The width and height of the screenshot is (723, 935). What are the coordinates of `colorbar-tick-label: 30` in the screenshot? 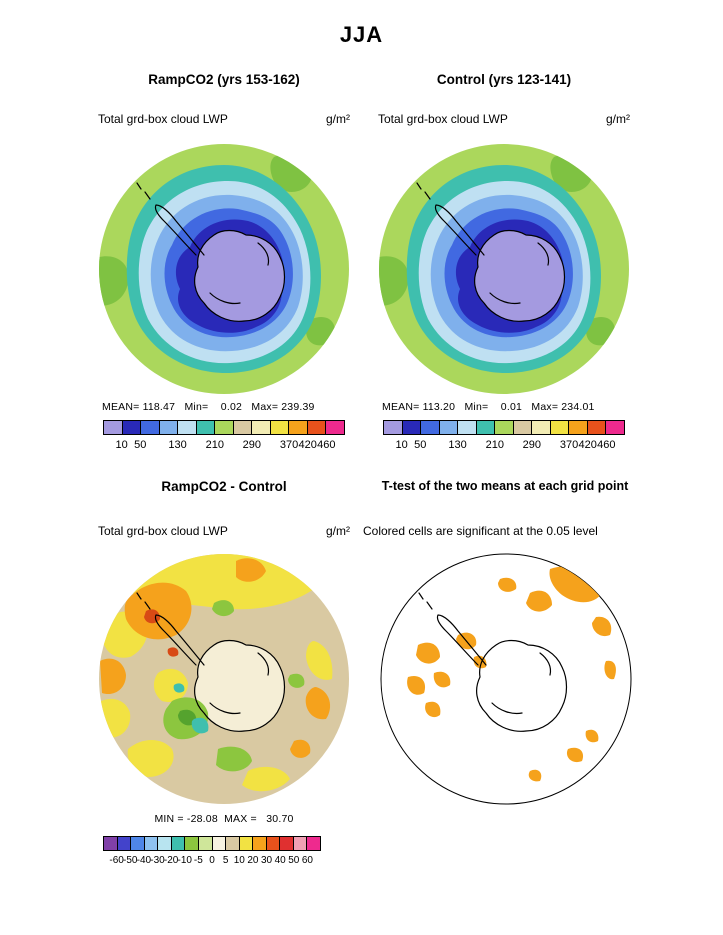 It's located at (266, 860).